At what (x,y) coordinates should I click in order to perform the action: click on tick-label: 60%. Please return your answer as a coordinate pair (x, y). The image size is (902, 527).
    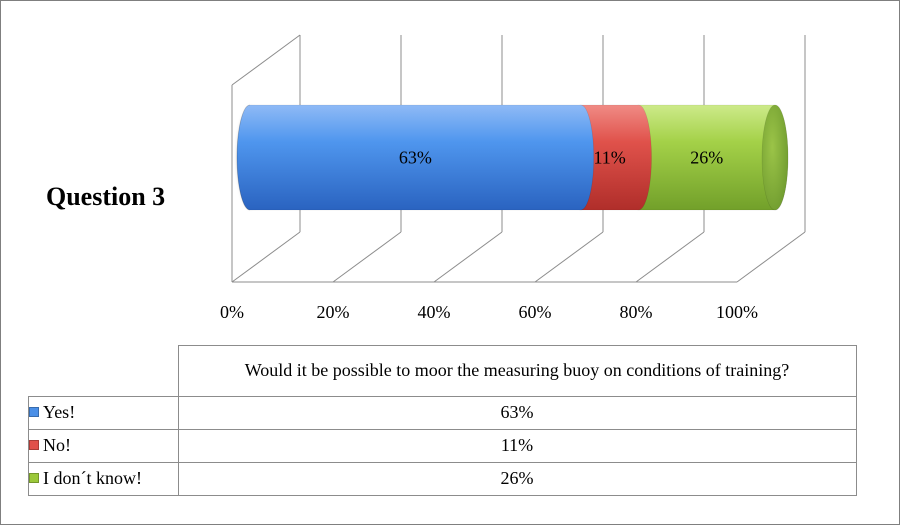
    Looking at the image, I should click on (535, 312).